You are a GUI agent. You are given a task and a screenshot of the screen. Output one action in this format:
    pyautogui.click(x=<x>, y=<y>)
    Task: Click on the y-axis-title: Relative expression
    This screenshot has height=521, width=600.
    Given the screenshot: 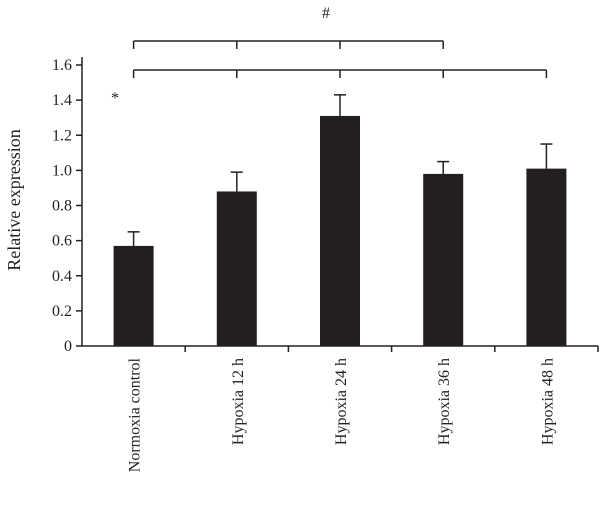 What is the action you would take?
    pyautogui.click(x=14, y=199)
    